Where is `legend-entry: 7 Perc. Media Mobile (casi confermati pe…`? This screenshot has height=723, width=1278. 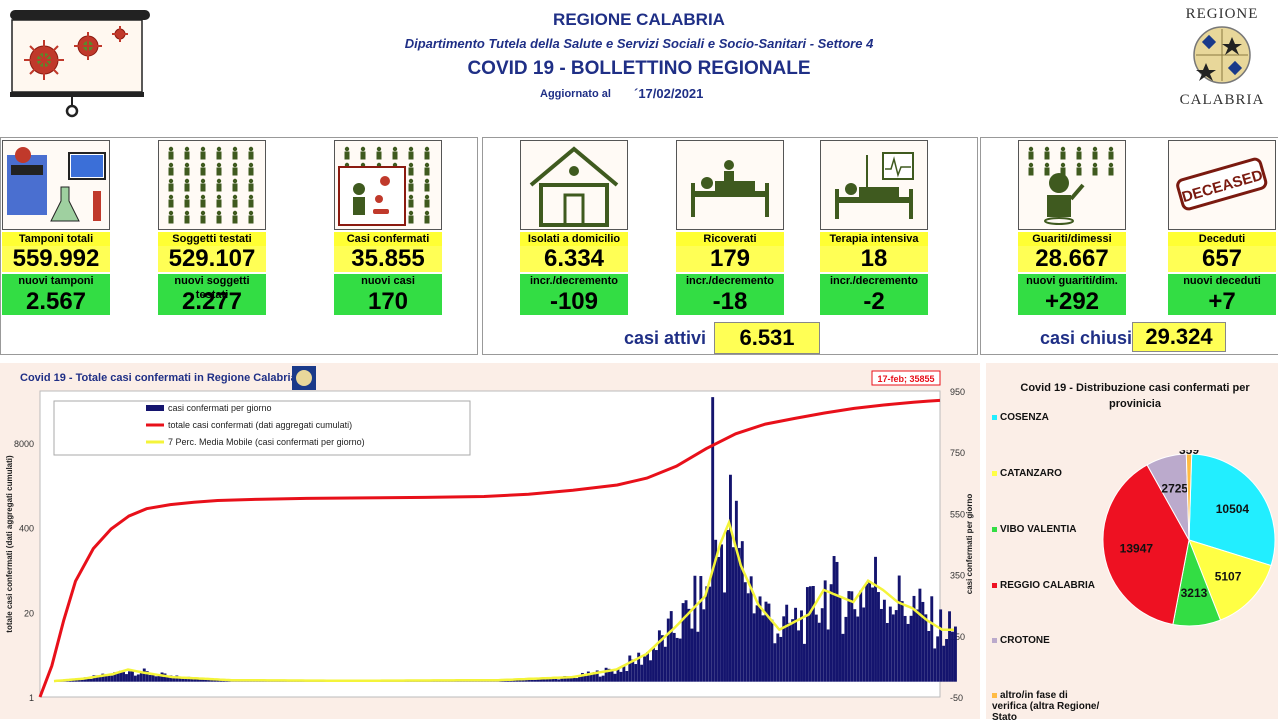
legend-entry: 7 Perc. Media Mobile (casi confermati pe… is located at coordinates (266, 442).